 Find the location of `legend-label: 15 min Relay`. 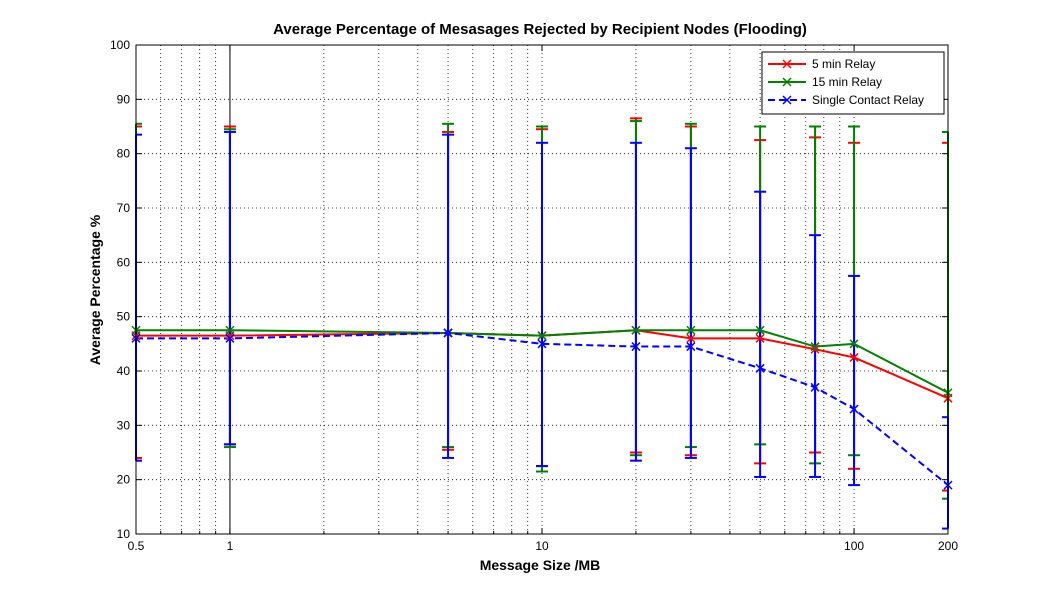

legend-label: 15 min Relay is located at coordinates (847, 82).